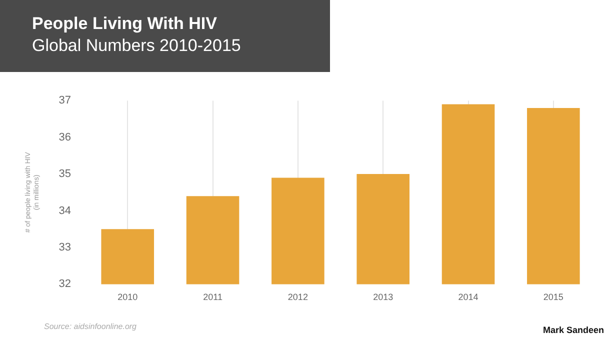 The image size is (610, 343). I want to click on chart-subtitle: Global Numbers 2010-2015, so click(136, 46).